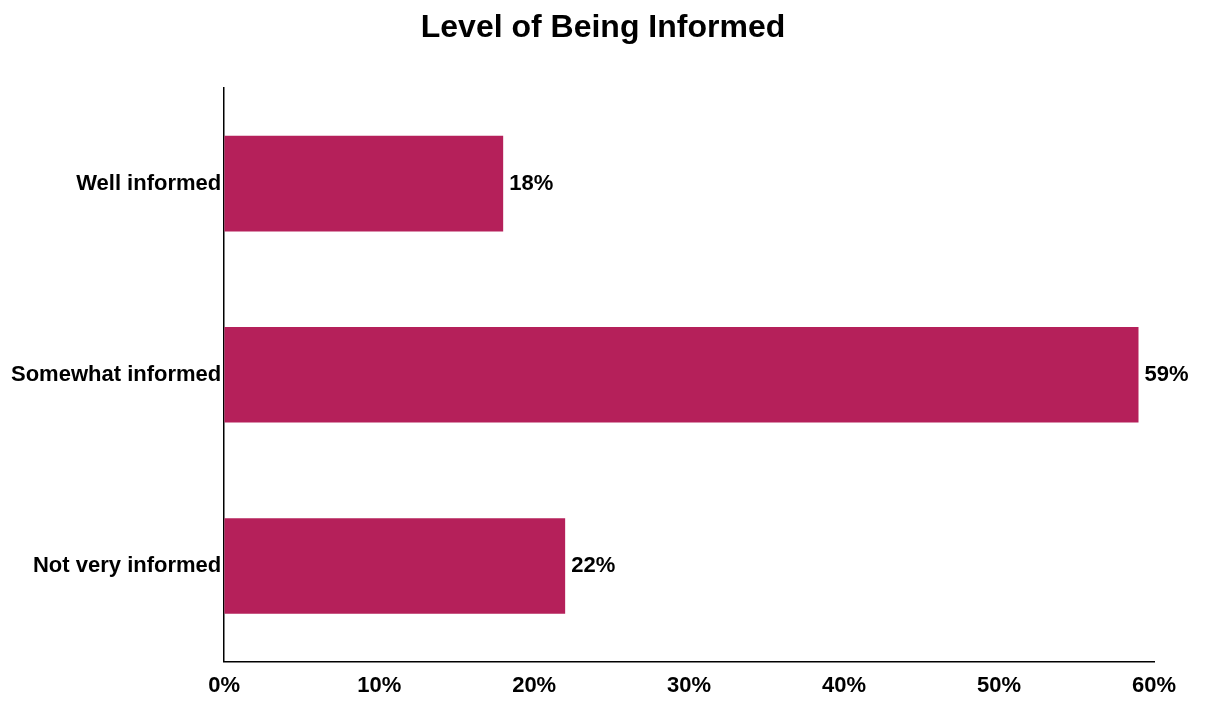  Describe the element at coordinates (1166, 373) in the screenshot. I see `data-label: 59%` at that location.